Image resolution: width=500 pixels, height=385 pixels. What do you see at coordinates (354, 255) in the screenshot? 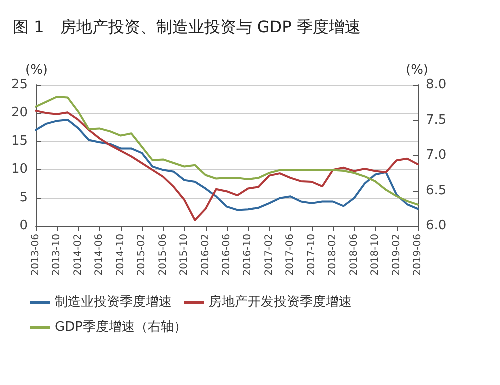
I see `x-tick-label: 2018-06` at bounding box center [354, 255].